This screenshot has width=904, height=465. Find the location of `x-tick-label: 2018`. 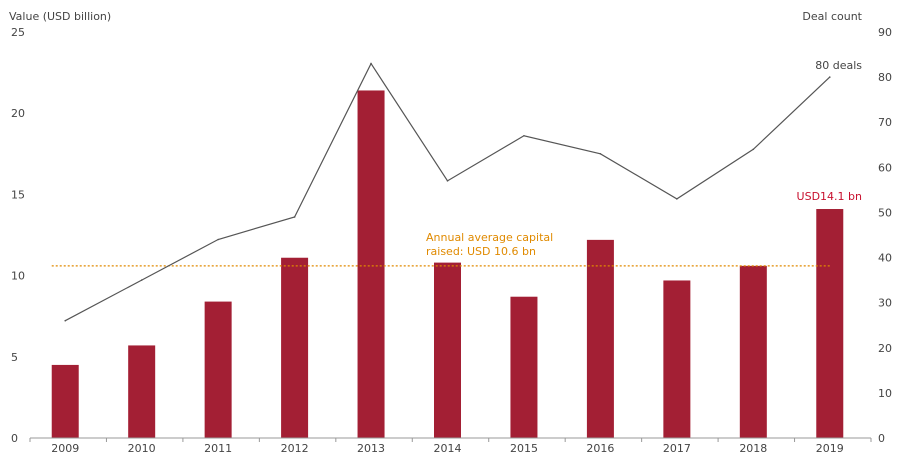

x-tick-label: 2018 is located at coordinates (753, 448).